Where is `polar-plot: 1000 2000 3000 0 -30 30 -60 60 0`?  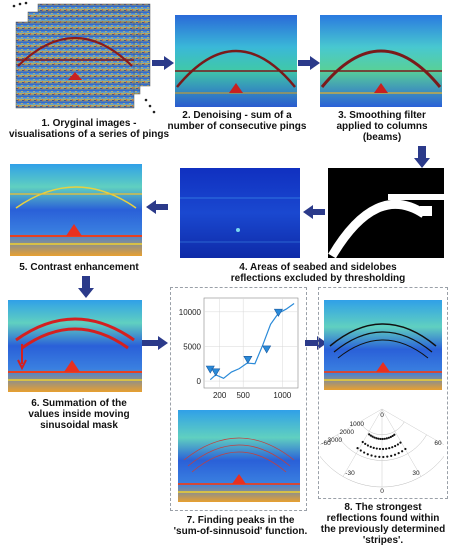 polar-plot: 1000 2000 3000 0 -30 30 -60 60 0 is located at coordinates (382, 450).